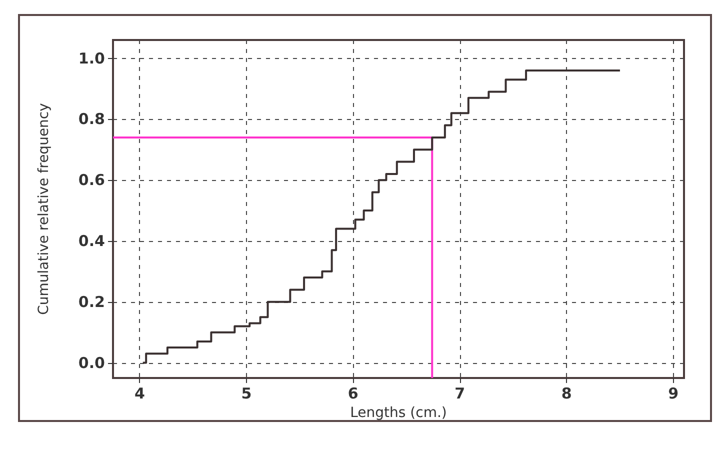 The height and width of the screenshot is (471, 714). I want to click on y-tick-label: 1.0, so click(91, 58).